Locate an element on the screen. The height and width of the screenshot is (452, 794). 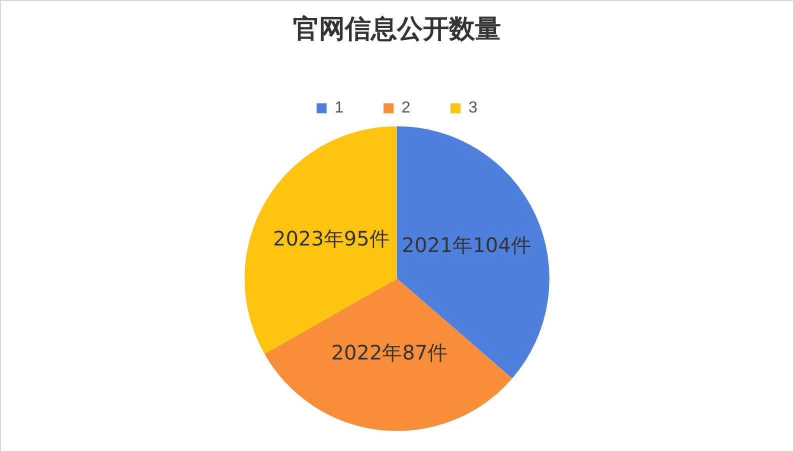
legend-label: 3 is located at coordinates (473, 108).